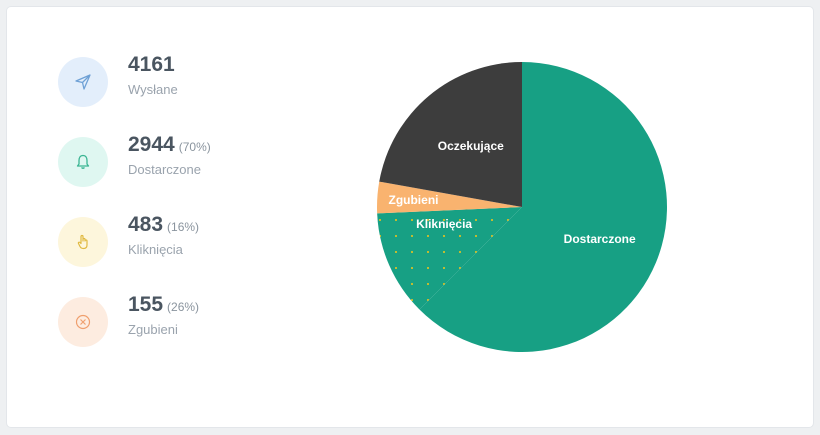  I want to click on pie-label-zgubieni: Zgubieni, so click(413, 200).